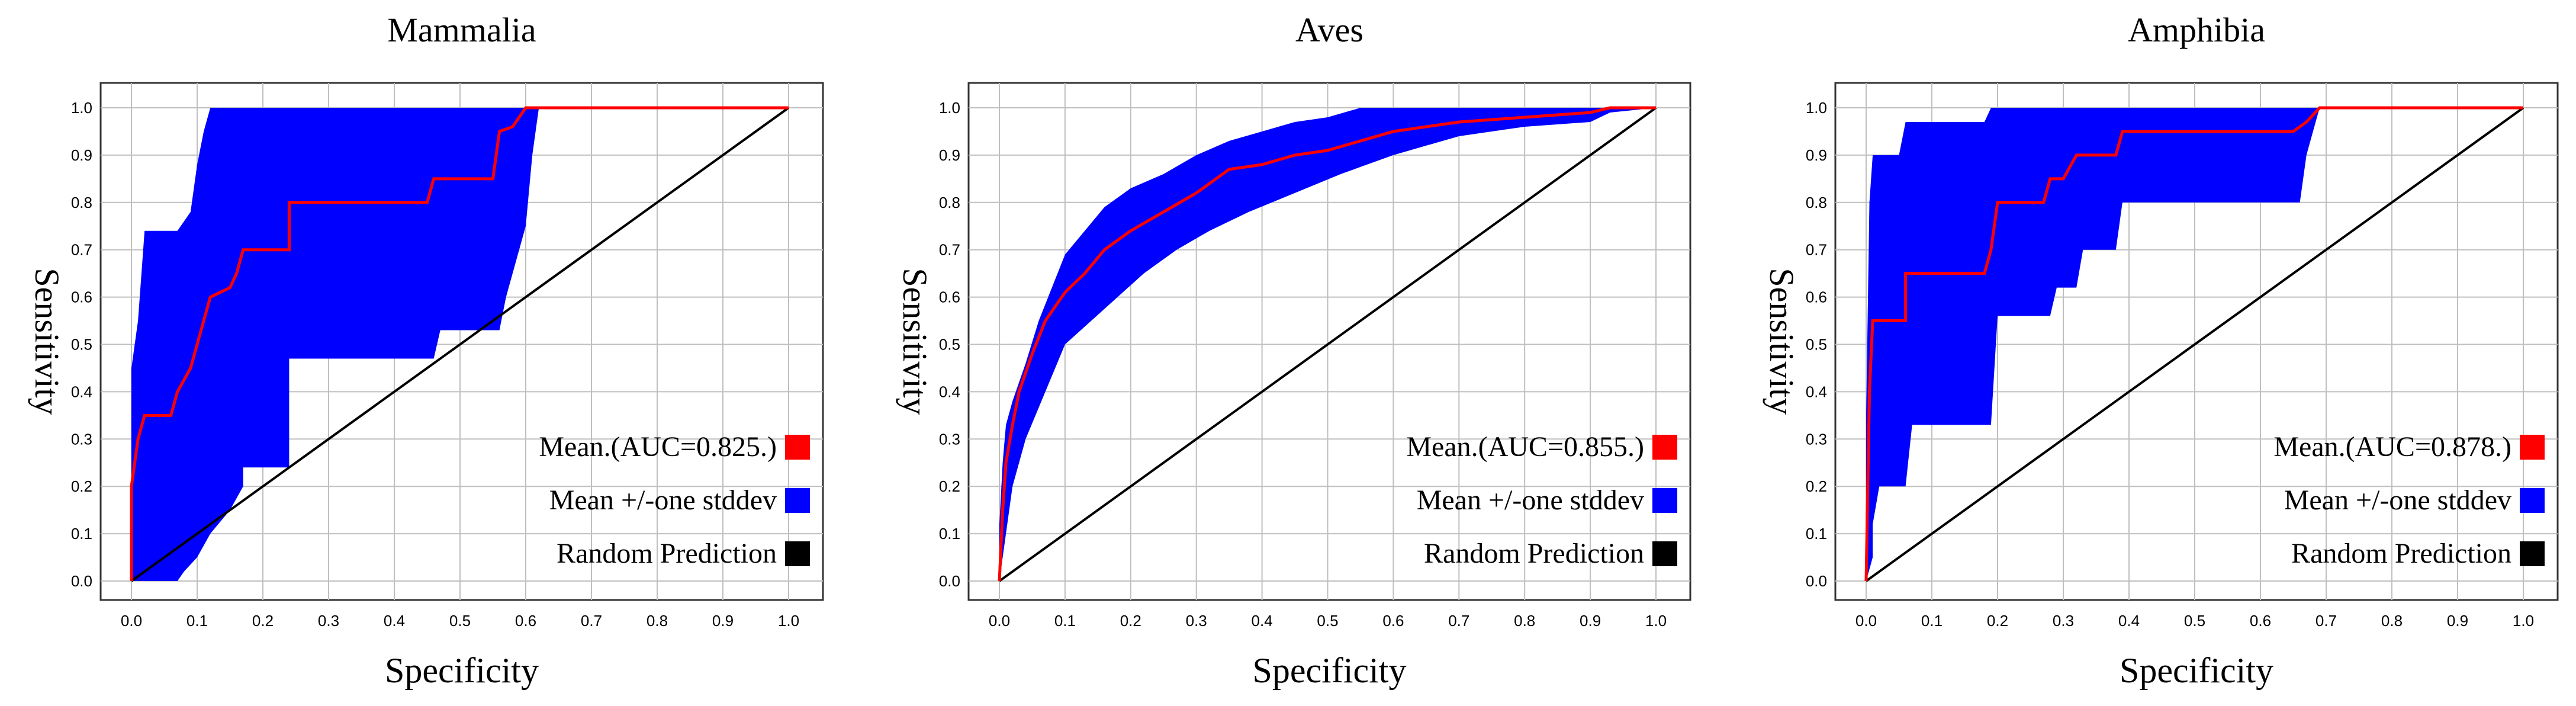 The image size is (2576, 706). Describe the element at coordinates (1329, 30) in the screenshot. I see `chart-title: Aves` at that location.